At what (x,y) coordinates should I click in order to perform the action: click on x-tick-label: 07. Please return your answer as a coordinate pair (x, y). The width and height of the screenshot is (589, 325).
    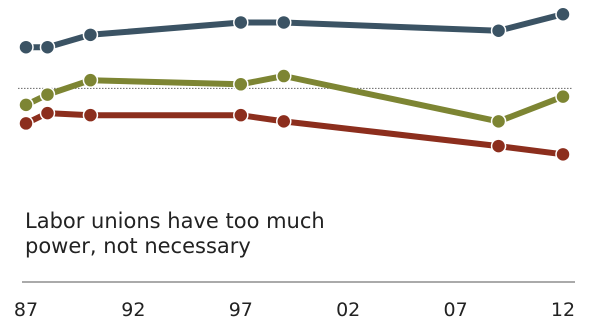
    Looking at the image, I should click on (456, 310).